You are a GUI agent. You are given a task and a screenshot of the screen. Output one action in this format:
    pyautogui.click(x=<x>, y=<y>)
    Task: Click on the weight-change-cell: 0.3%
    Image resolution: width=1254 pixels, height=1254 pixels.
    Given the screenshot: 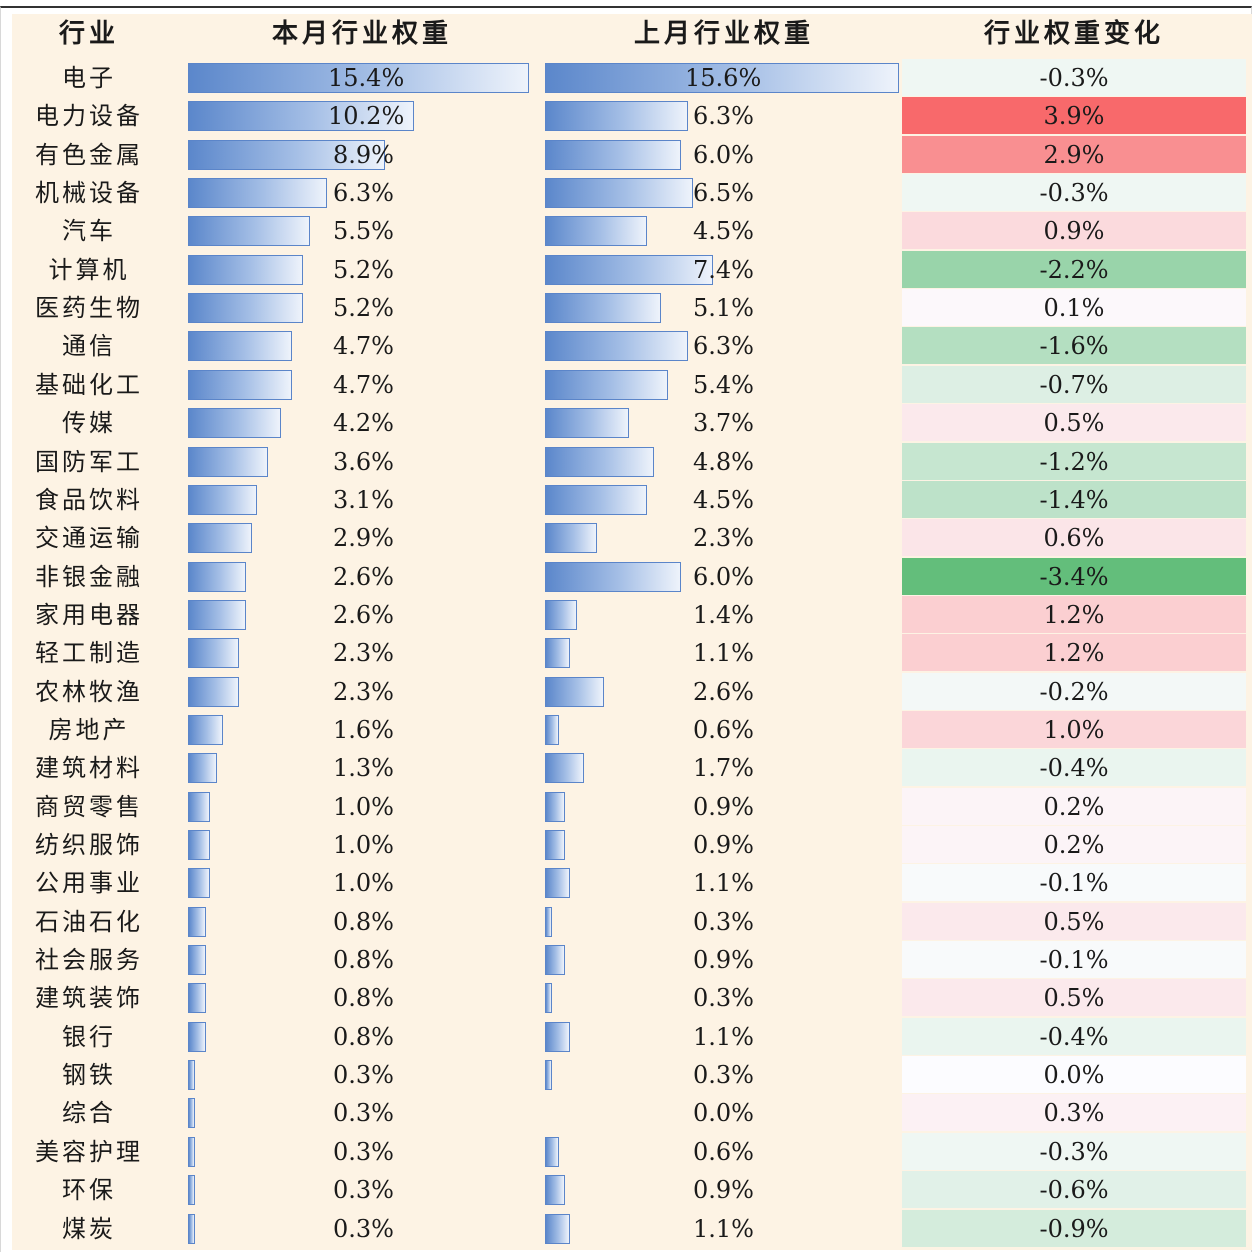 What is the action you would take?
    pyautogui.click(x=1074, y=1113)
    